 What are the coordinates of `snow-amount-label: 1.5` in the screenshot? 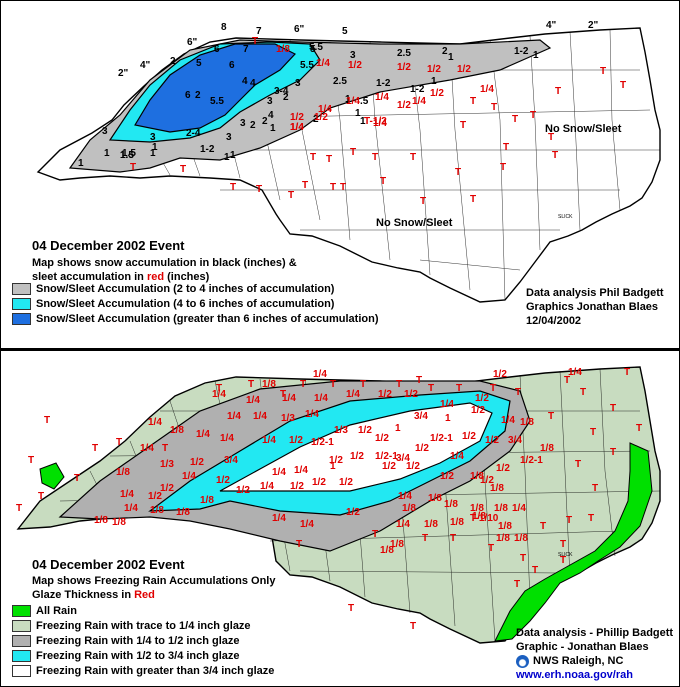 It's located at (129, 153).